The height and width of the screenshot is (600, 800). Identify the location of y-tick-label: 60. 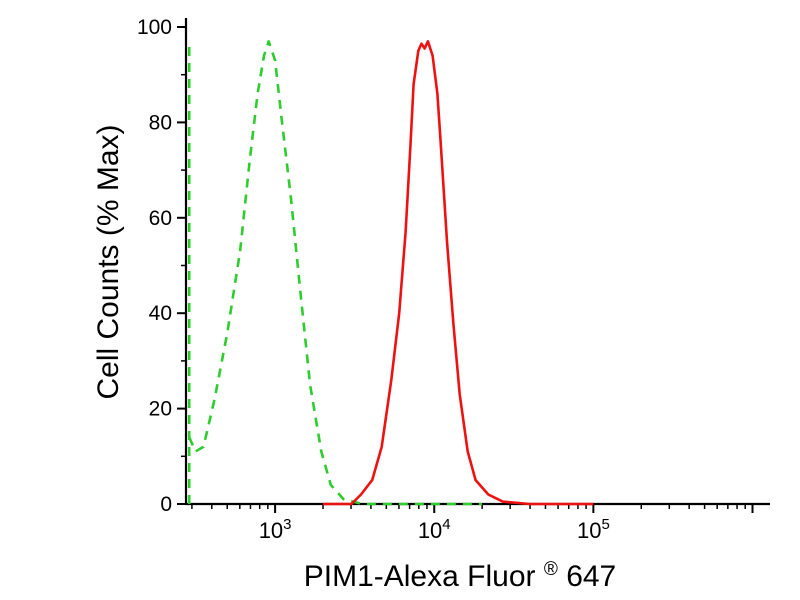
(160, 218).